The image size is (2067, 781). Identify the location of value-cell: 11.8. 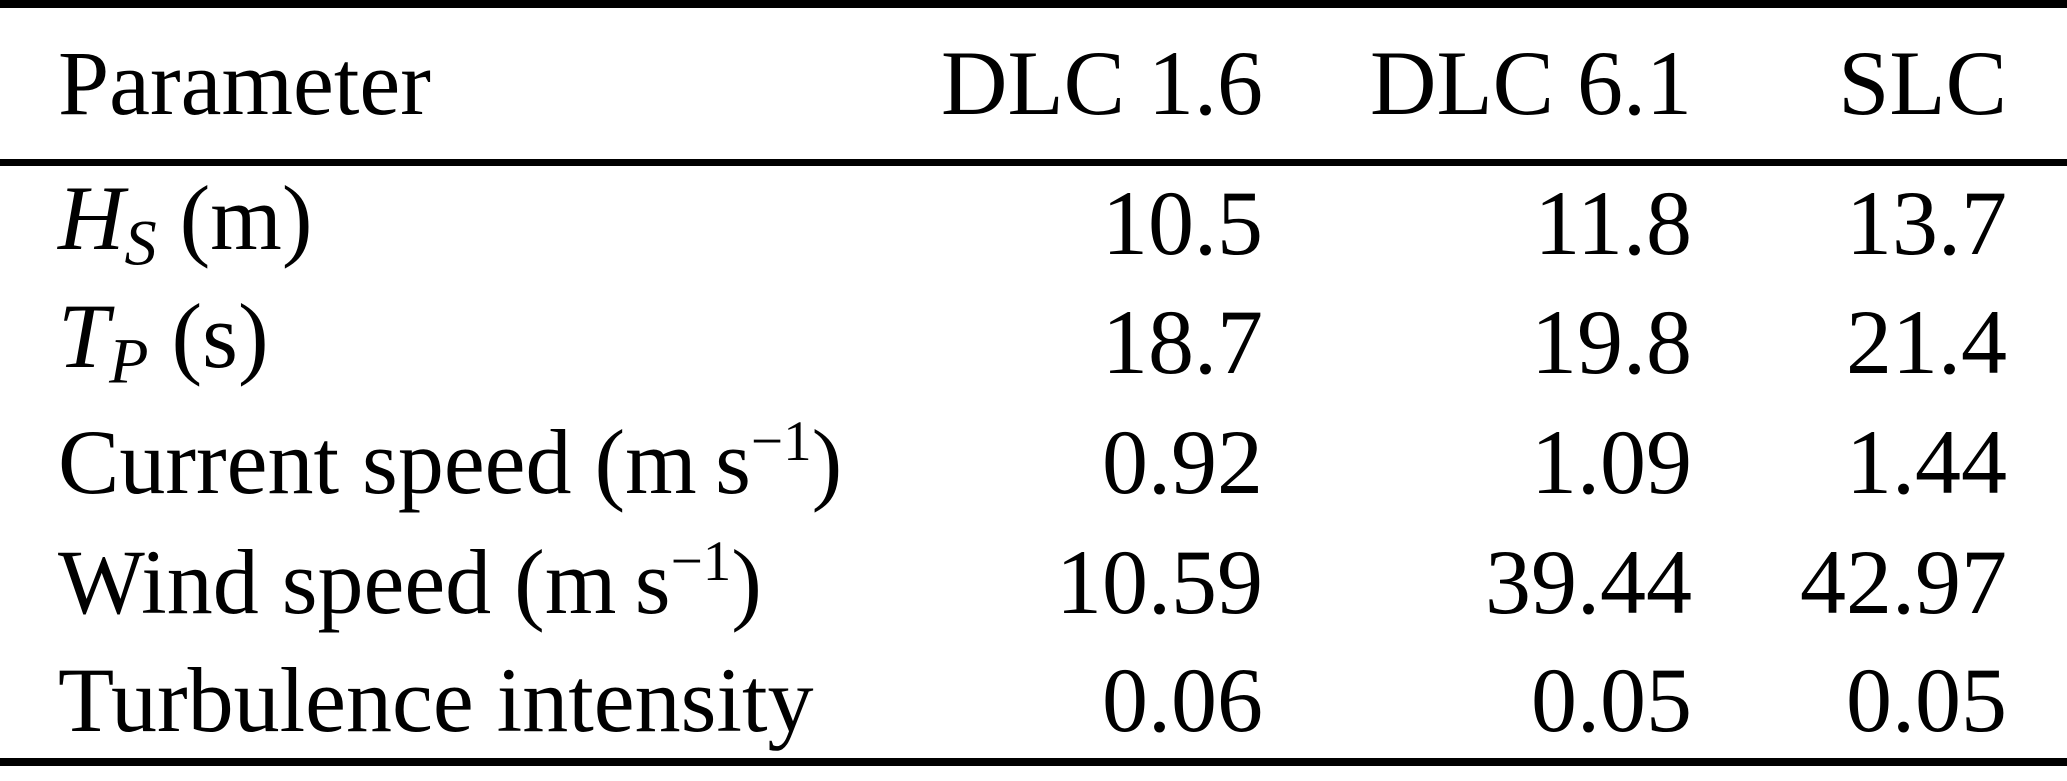
(1613, 223).